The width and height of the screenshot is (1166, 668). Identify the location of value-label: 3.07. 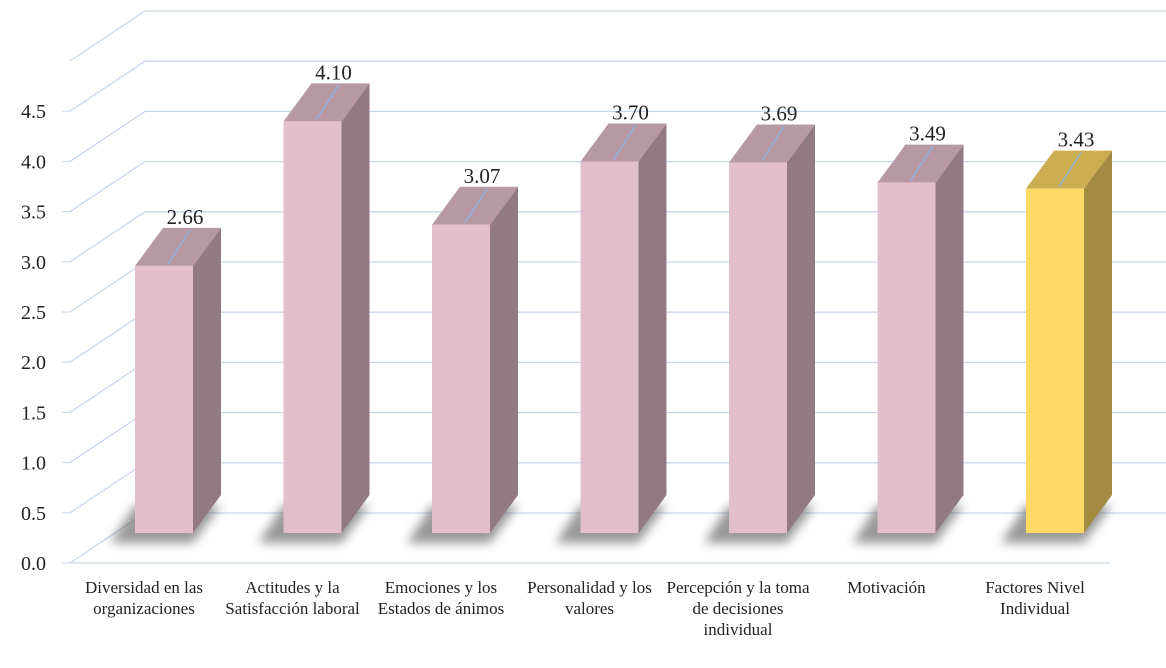
(482, 176).